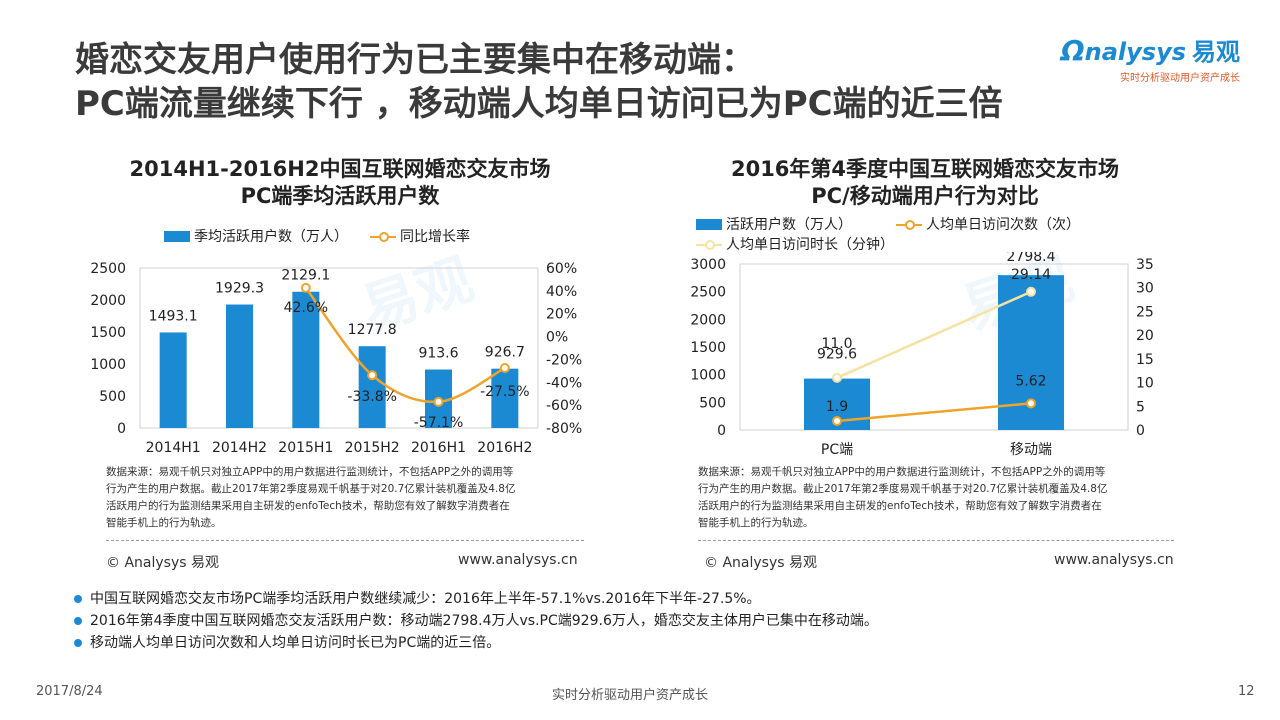 Image resolution: width=1280 pixels, height=720 pixels. I want to click on left-source-line-4: 智能手机上的行为轨迹。, so click(164, 523).